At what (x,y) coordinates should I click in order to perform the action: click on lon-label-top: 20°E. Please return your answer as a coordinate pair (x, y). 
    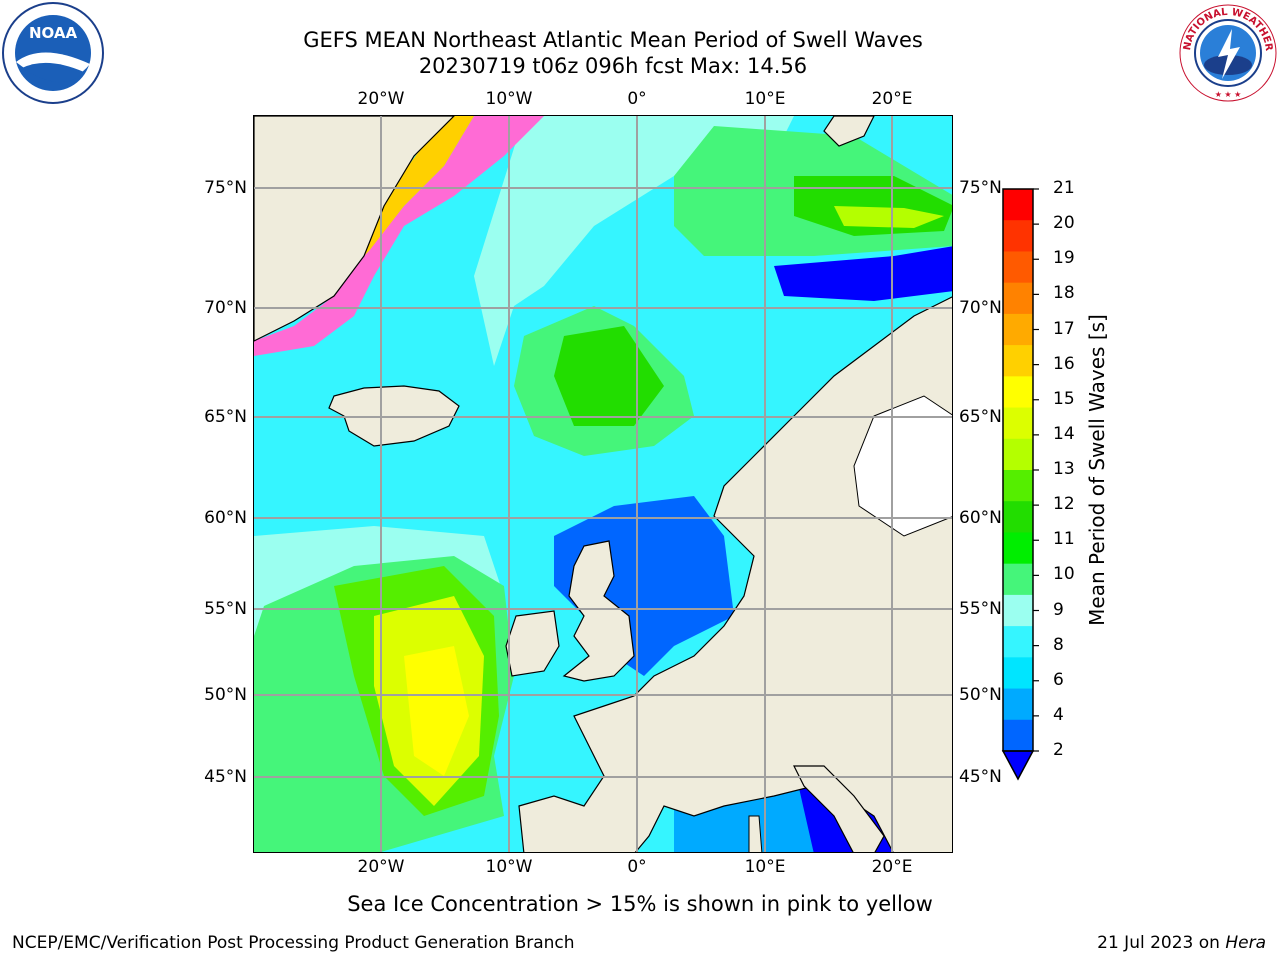
    Looking at the image, I should click on (892, 99).